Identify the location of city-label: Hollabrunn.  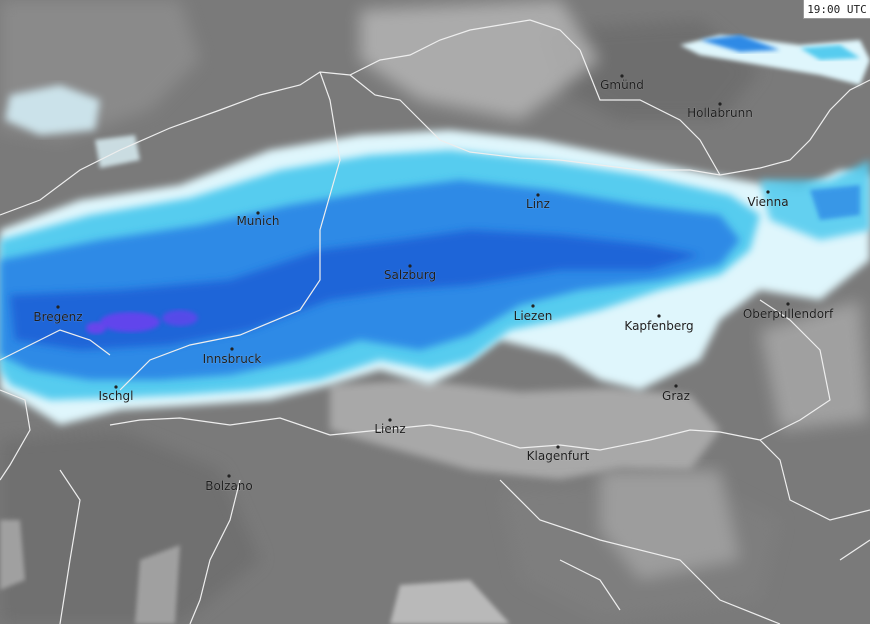
(720, 113).